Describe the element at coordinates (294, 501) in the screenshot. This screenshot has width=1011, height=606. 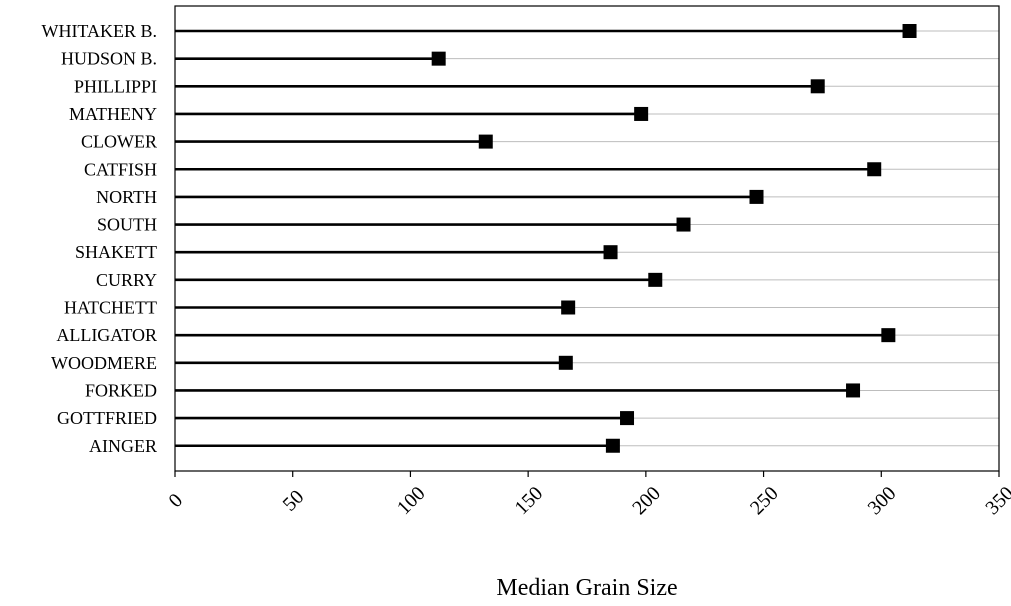
I see `x-tick-label: 50` at that location.